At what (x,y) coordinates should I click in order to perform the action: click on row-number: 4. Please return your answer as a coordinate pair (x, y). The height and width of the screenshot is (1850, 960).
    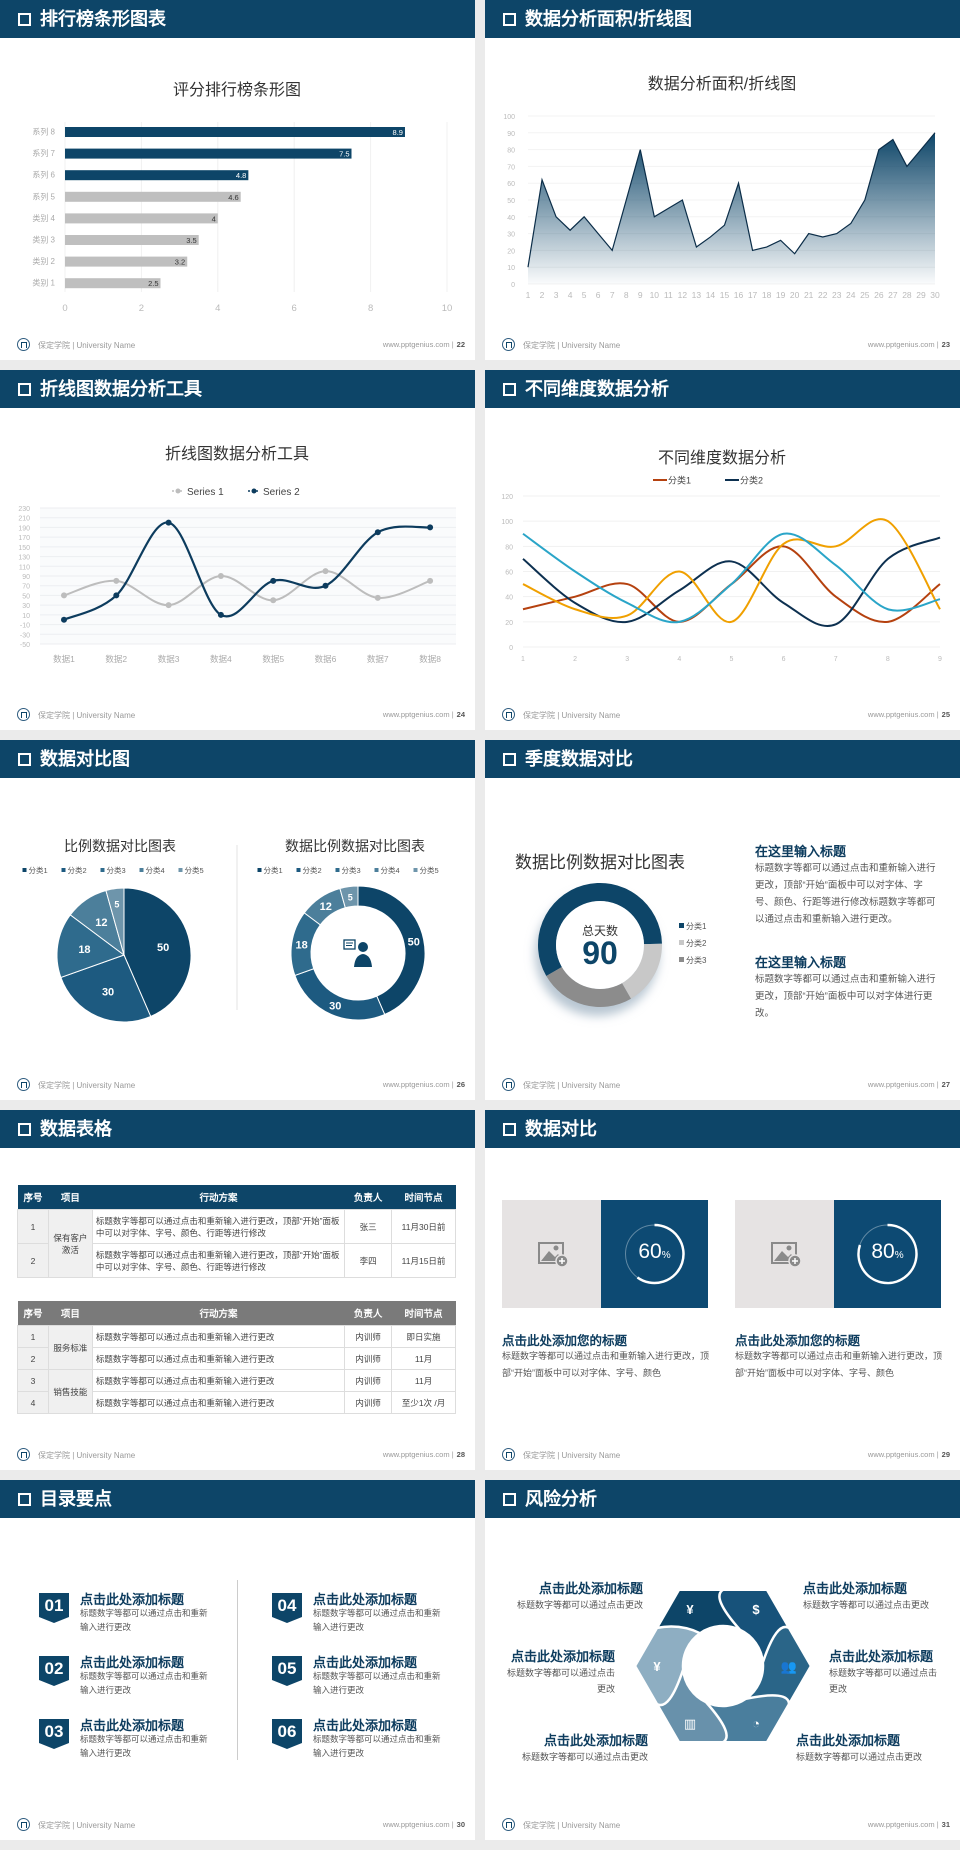
    Looking at the image, I should click on (33, 1402).